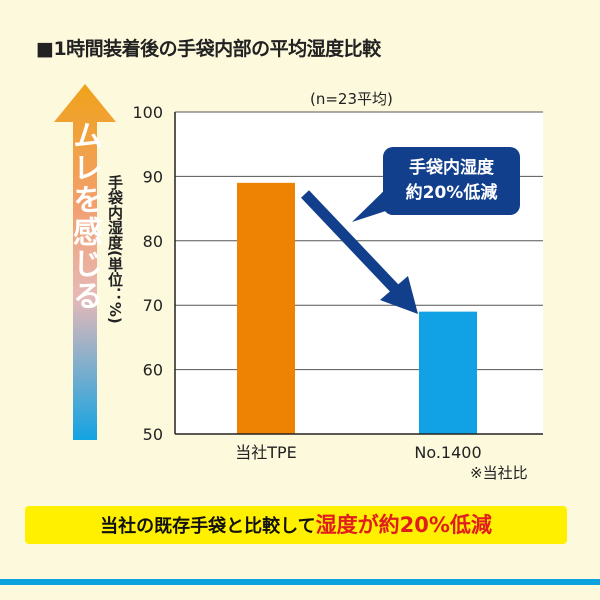  What do you see at coordinates (84, 216) in the screenshot?
I see `arrow-label: ムレを感じる` at bounding box center [84, 216].